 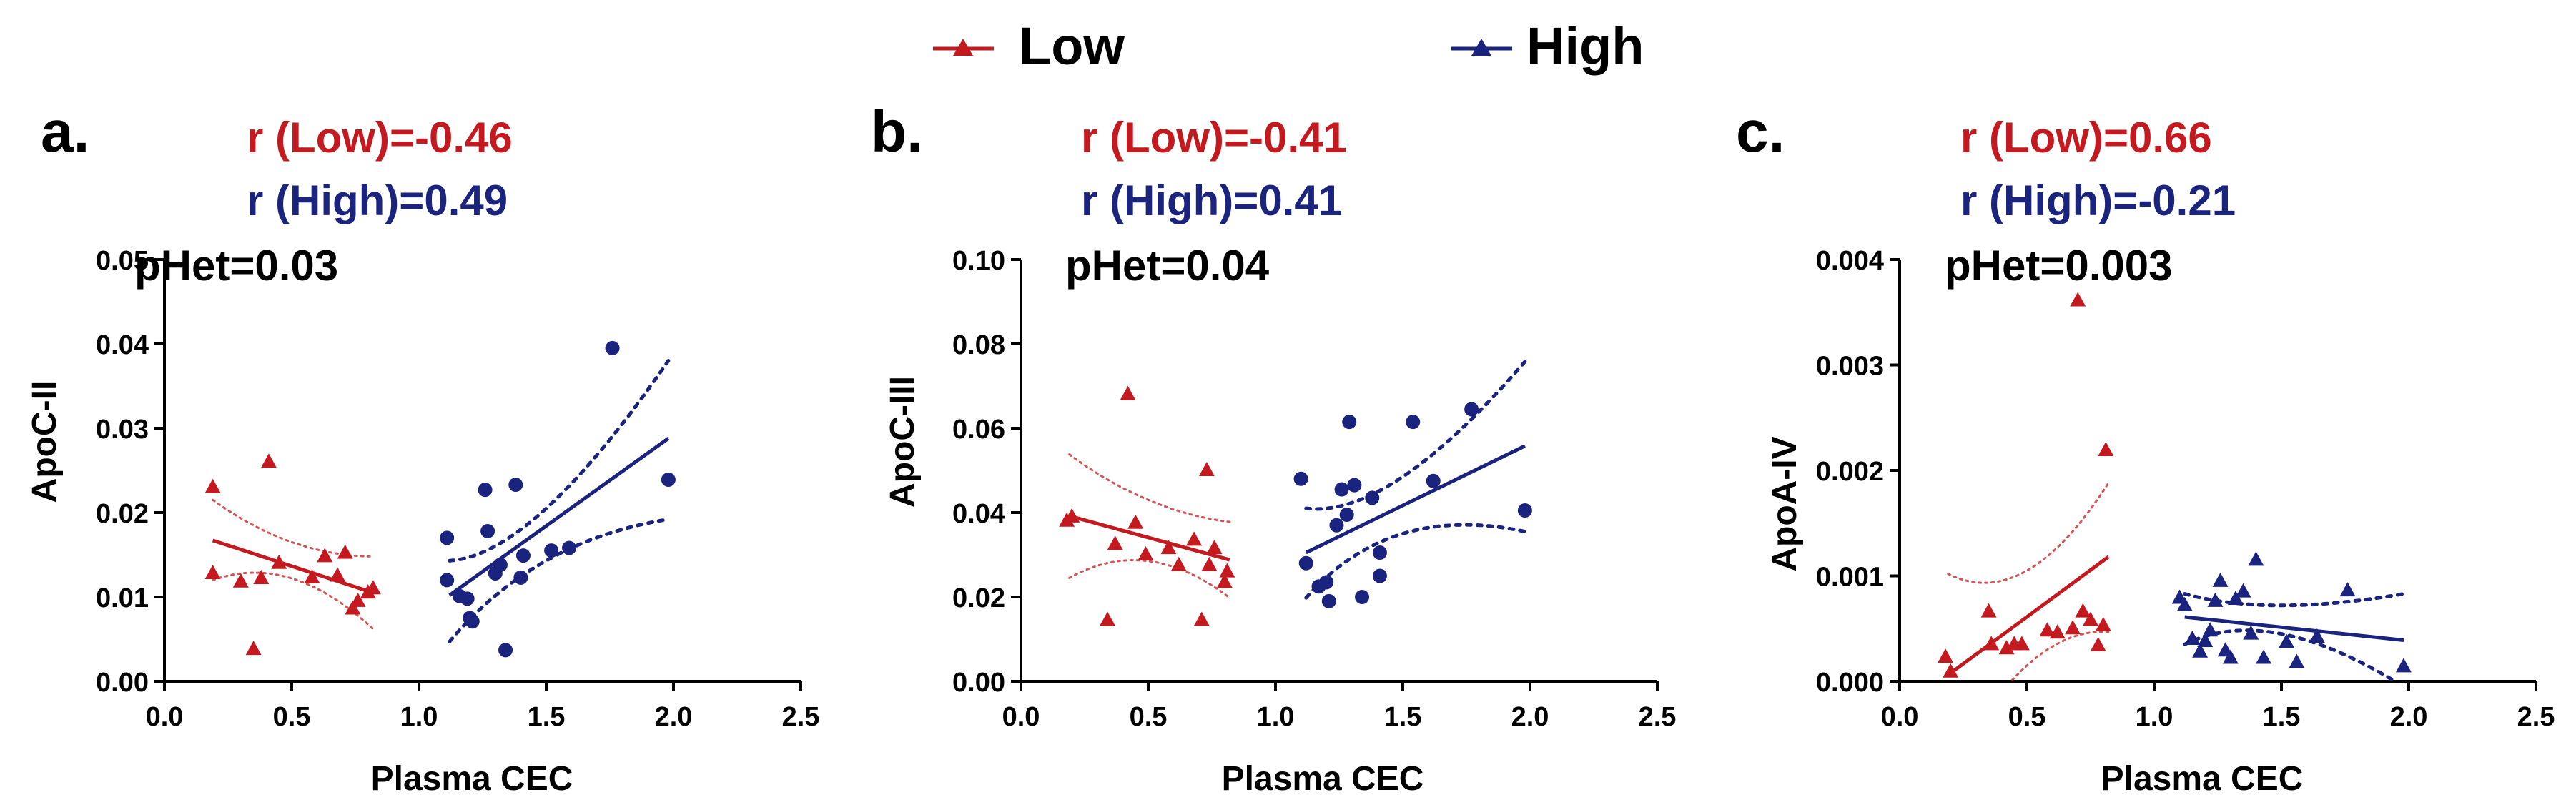 I want to click on panel-b-high-fit-line, so click(x=1415, y=499).